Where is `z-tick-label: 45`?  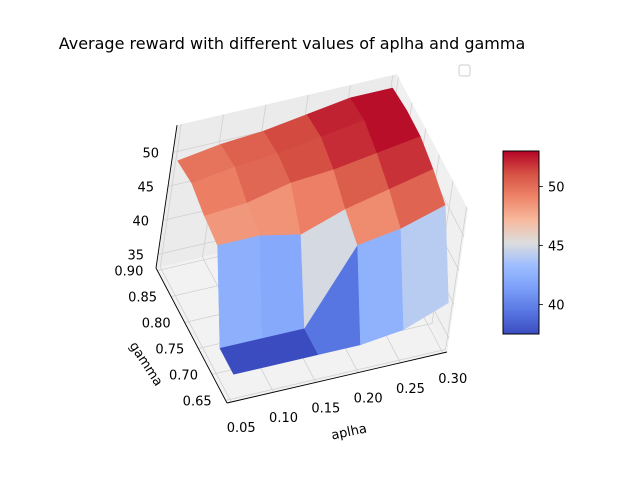
z-tick-label: 45 is located at coordinates (145, 187).